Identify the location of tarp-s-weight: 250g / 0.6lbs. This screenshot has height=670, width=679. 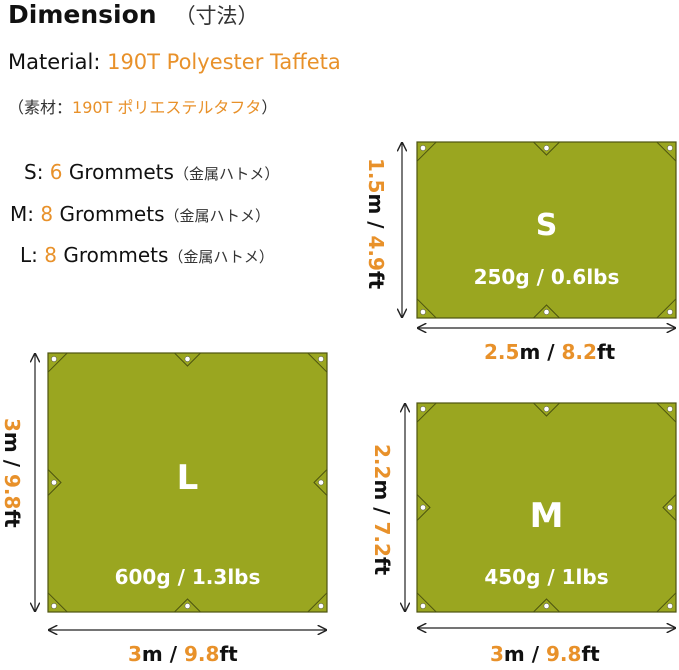
(546, 277).